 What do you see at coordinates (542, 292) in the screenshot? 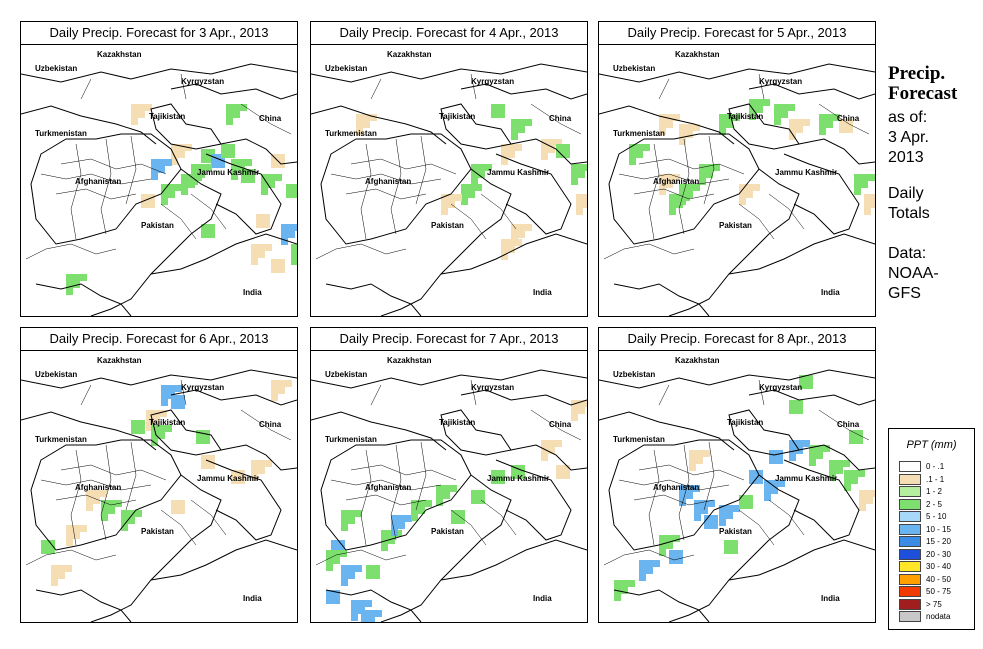
I see `label-india: India` at bounding box center [542, 292].